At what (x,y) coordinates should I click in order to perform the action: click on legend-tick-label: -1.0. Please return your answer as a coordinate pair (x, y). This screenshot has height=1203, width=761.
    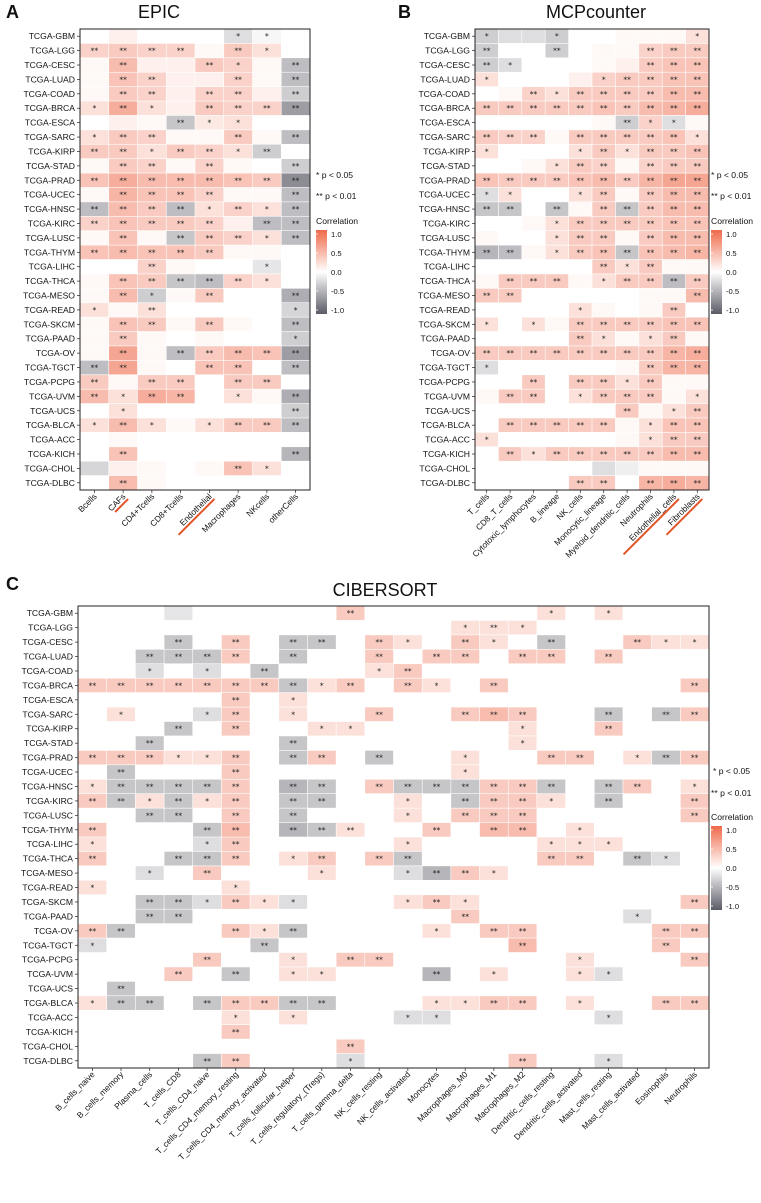
    Looking at the image, I should click on (732, 310).